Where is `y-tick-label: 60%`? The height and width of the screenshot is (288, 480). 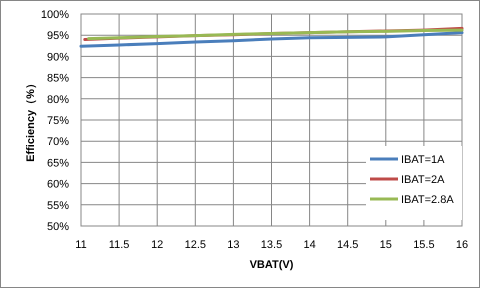
y-tick-label: 60% is located at coordinates (58, 184).